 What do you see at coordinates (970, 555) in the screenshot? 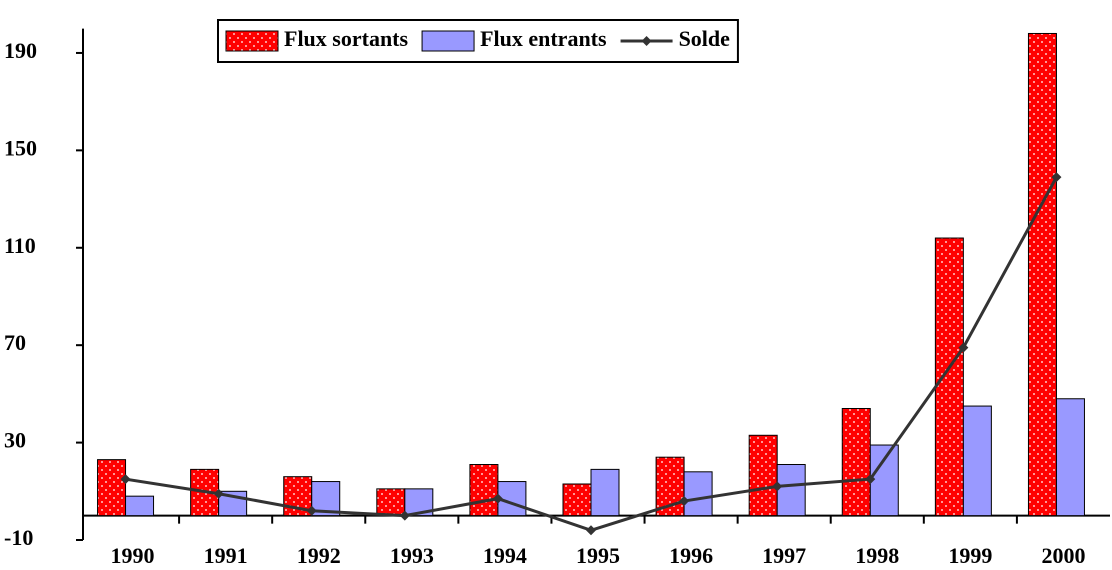
I see `x-tick-label: 1999` at bounding box center [970, 555].